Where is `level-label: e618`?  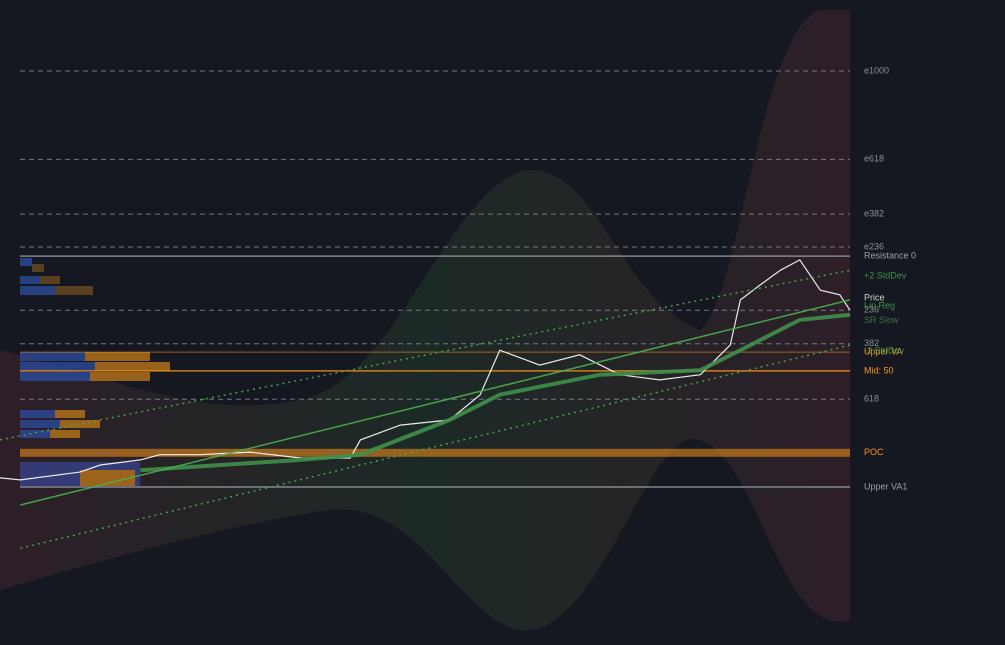
level-label: e618 is located at coordinates (874, 159).